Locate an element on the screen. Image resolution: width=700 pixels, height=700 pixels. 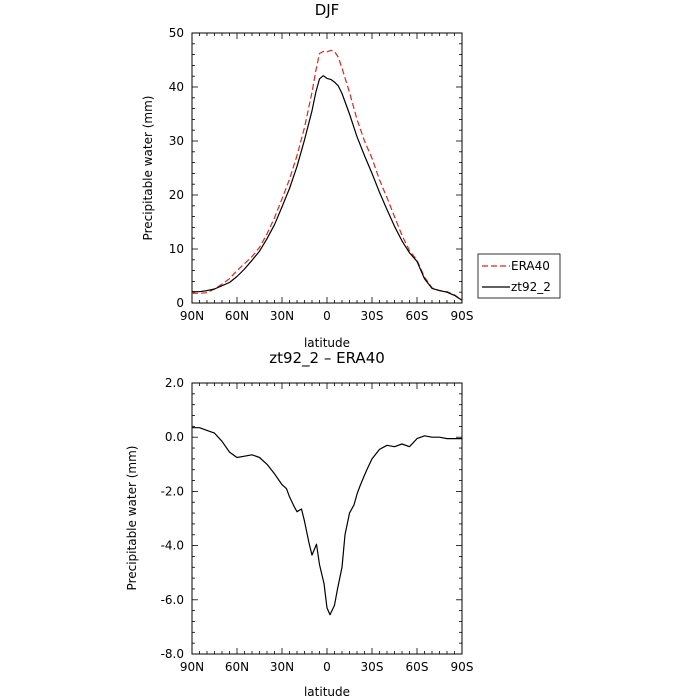
y-tick-label: 10 is located at coordinates (176, 249).